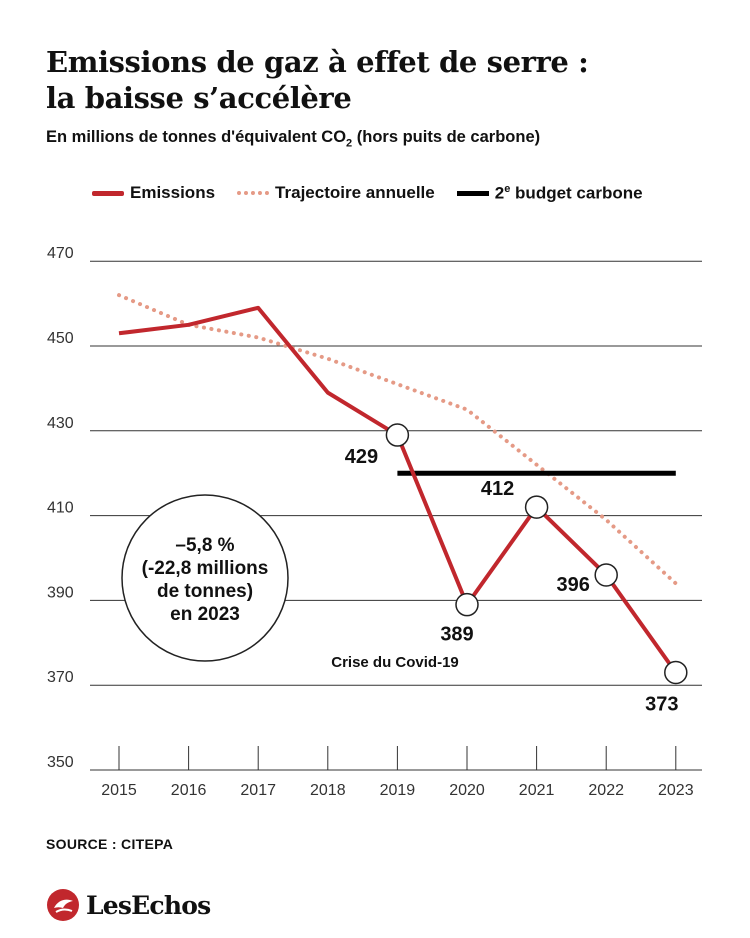  Describe the element at coordinates (199, 98) in the screenshot. I see `title-line-2: la baisse s’accélère` at that location.